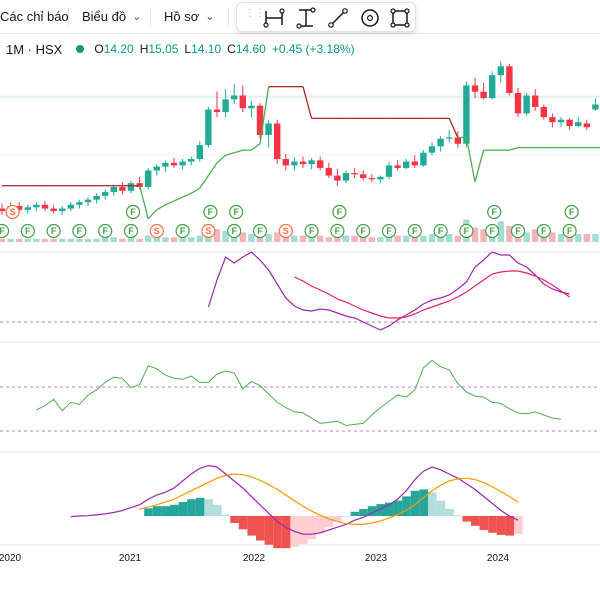 This screenshot has width=600, height=600. Describe the element at coordinates (111, 17) in the screenshot. I see `chart-menu-button: Biểu đồ ⌄` at that location.